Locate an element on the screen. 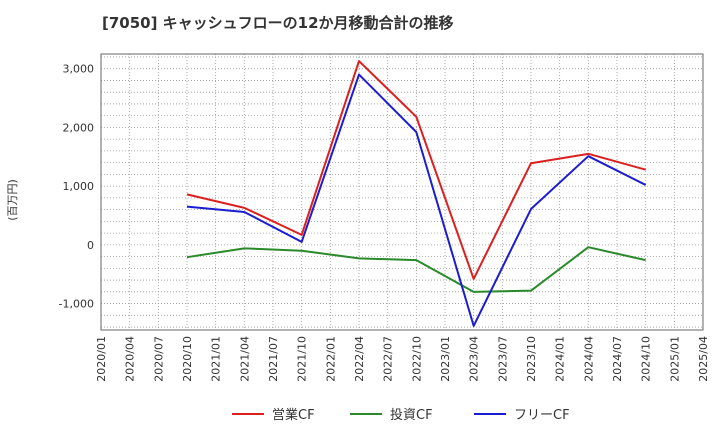 The height and width of the screenshot is (440, 720). y-tick-label: 1,000 is located at coordinates (79, 186).